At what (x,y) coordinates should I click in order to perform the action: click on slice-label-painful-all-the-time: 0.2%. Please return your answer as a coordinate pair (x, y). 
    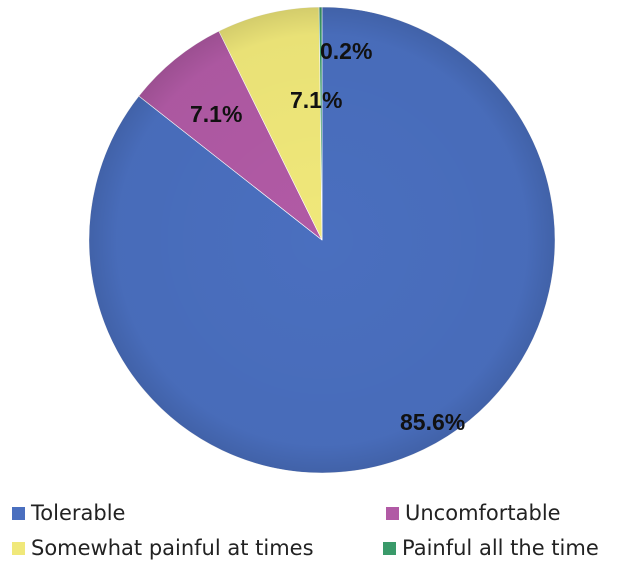
    Looking at the image, I should click on (346, 51).